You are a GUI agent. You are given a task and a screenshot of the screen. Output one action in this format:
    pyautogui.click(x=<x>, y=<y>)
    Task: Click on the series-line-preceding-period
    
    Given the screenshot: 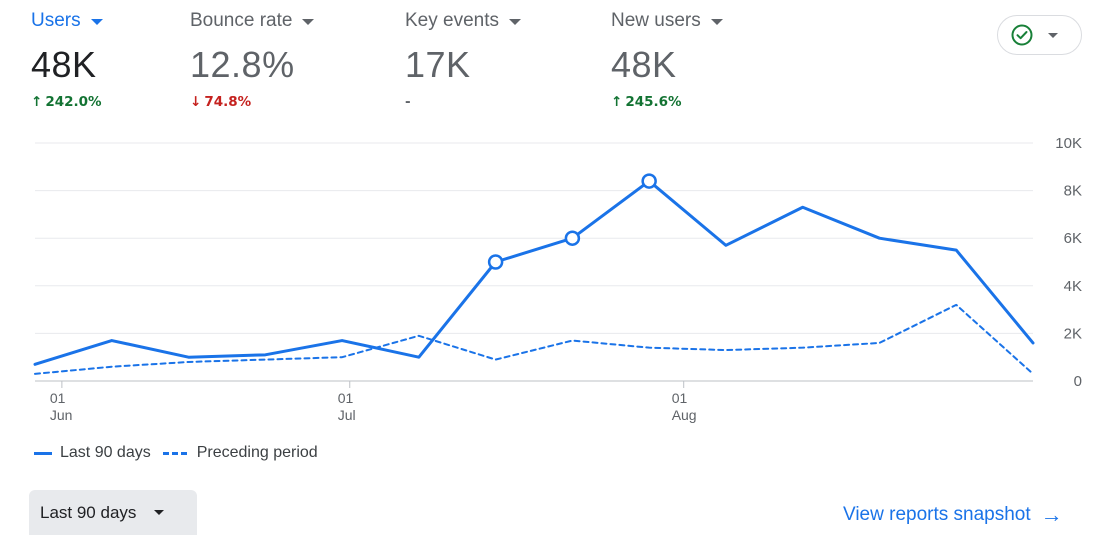 What is the action you would take?
    pyautogui.click(x=534, y=339)
    